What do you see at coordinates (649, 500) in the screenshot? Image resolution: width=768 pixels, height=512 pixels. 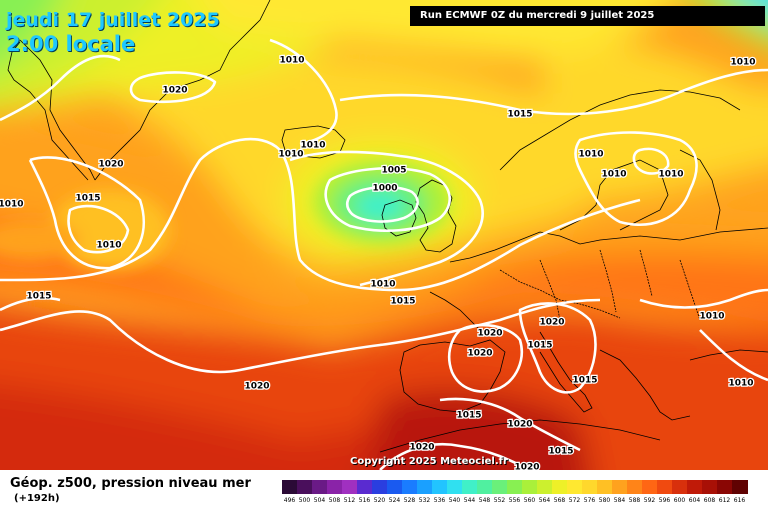 I see `color-scale-label: 592` at bounding box center [649, 500].